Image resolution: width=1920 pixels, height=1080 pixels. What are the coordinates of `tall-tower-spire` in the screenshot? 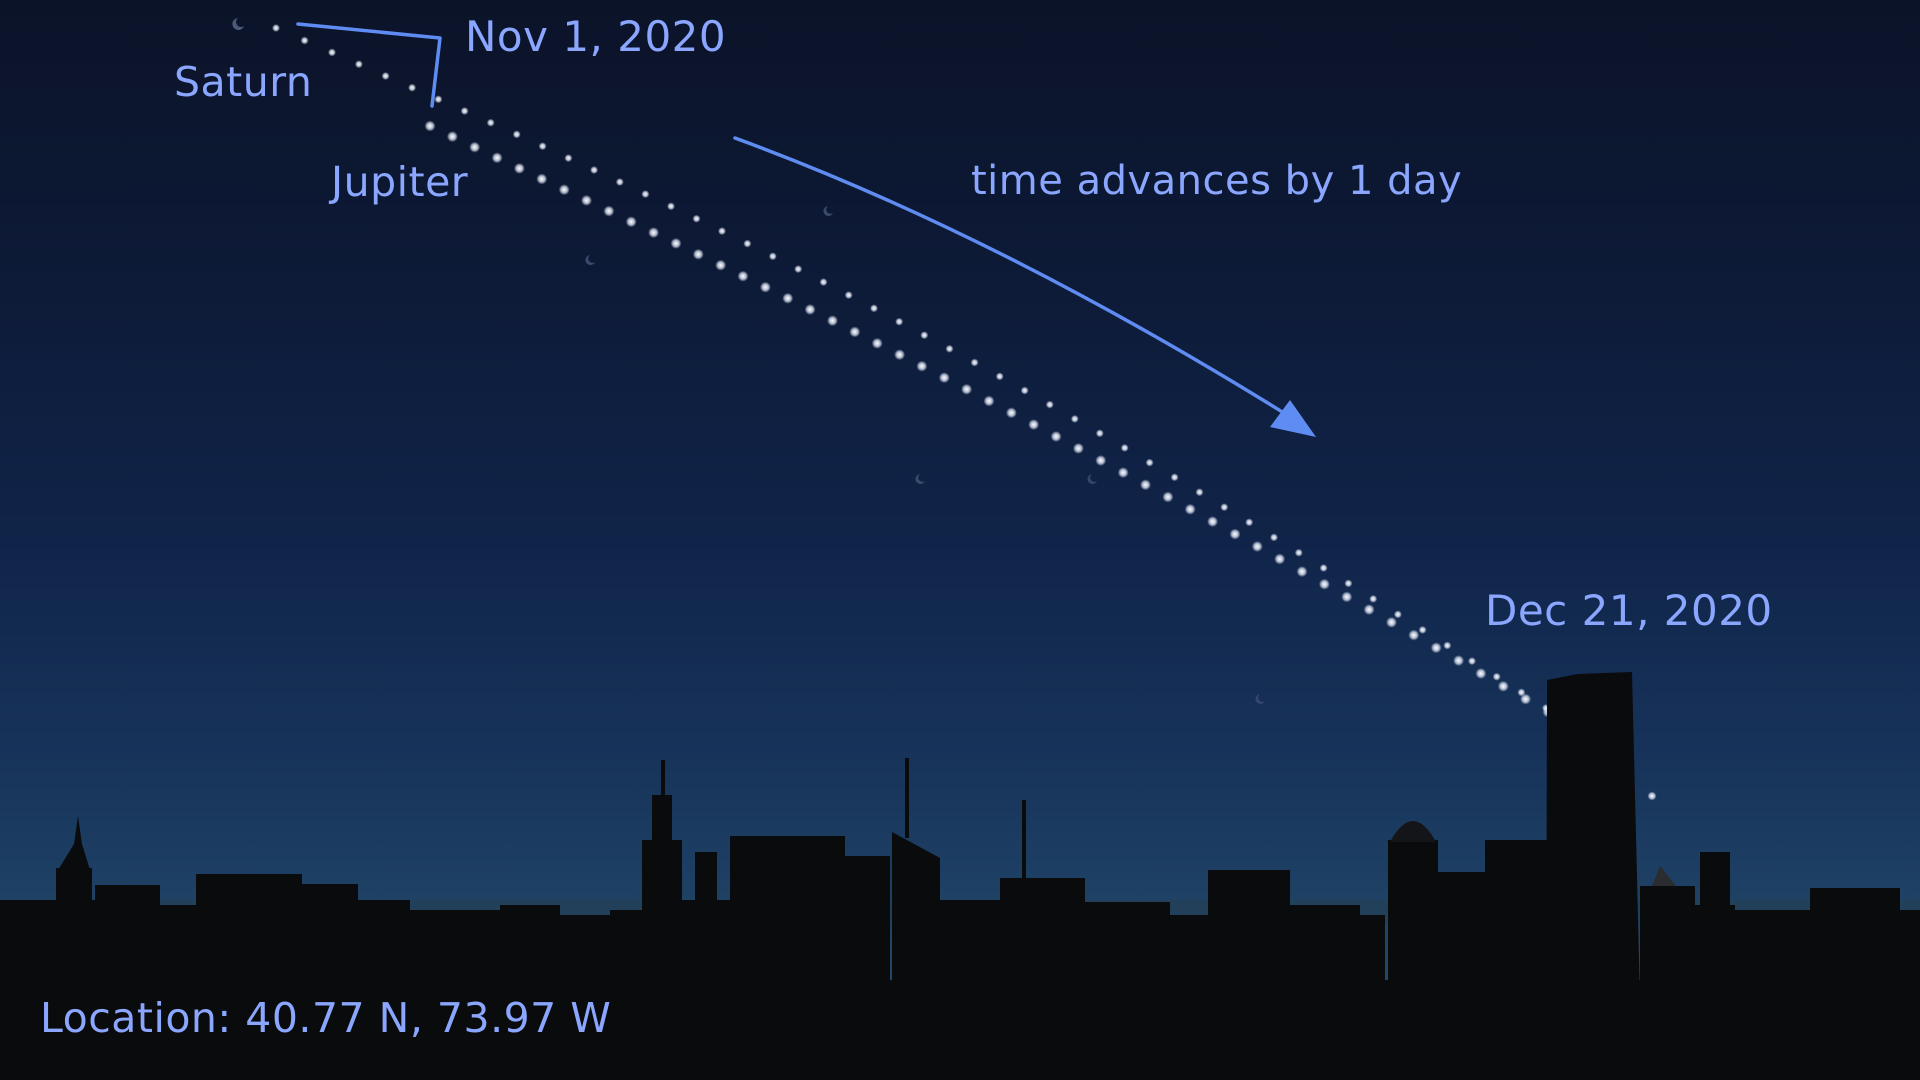 It's located at (907, 798).